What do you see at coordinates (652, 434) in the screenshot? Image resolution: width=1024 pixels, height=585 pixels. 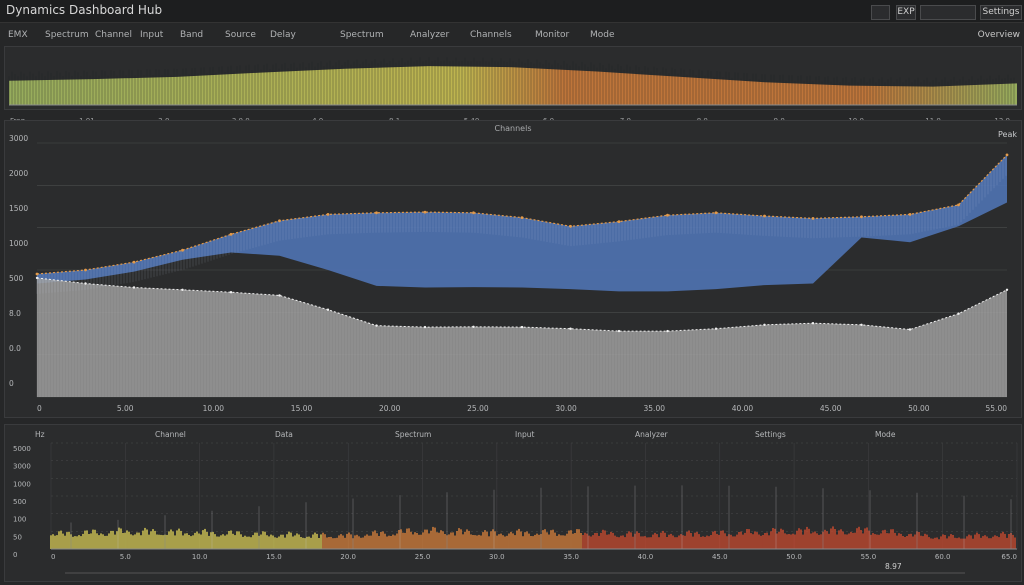 I see `bottom-header-label: Analyzer` at bounding box center [652, 434].